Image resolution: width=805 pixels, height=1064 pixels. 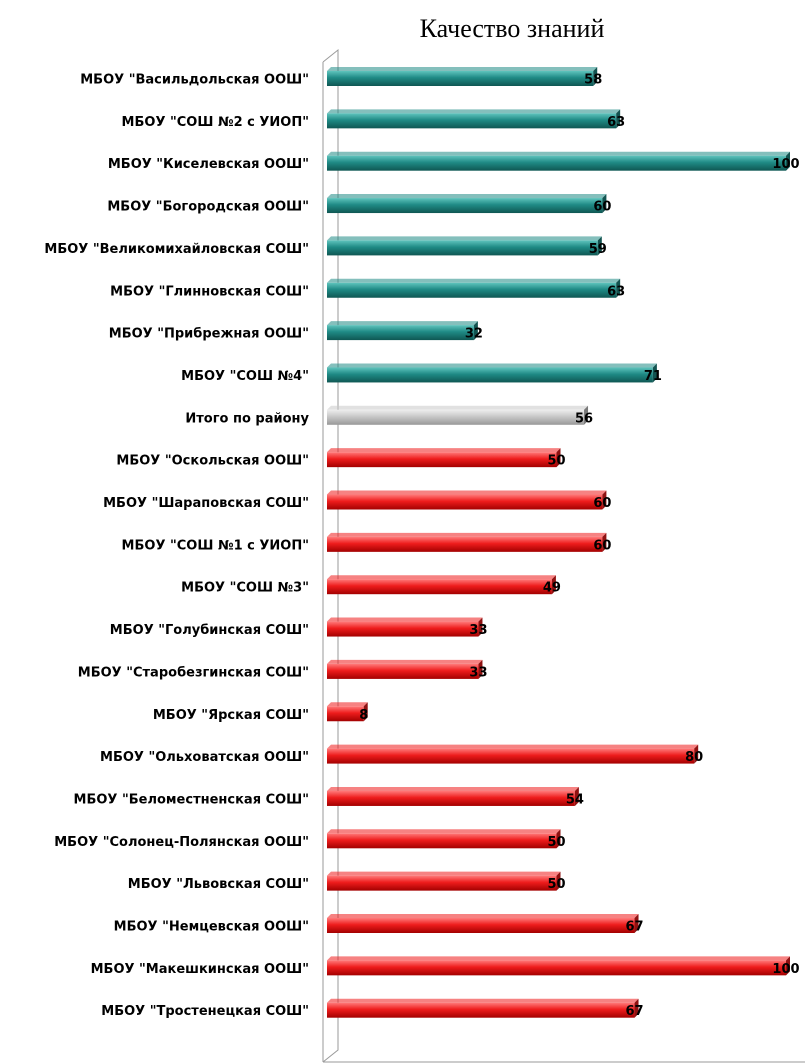 I want to click on data-label: 8, so click(x=363, y=715).